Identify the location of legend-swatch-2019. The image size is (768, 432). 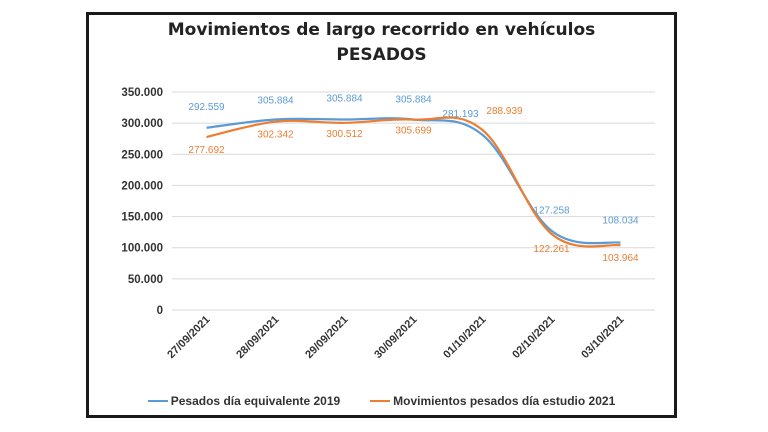
(157, 401).